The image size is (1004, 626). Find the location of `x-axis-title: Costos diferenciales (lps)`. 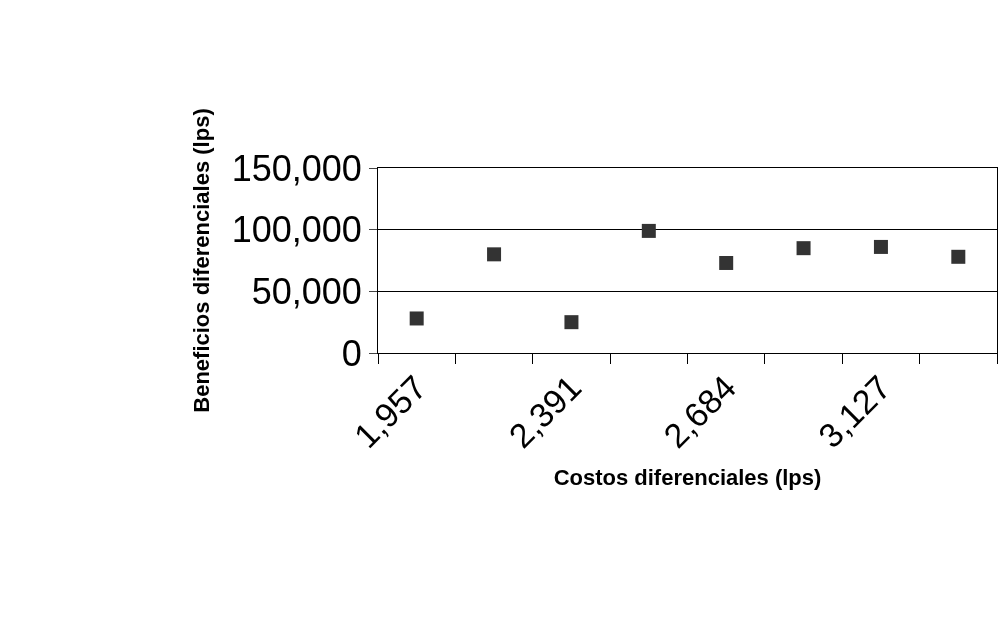

x-axis-title: Costos diferenciales (lps) is located at coordinates (687, 477).